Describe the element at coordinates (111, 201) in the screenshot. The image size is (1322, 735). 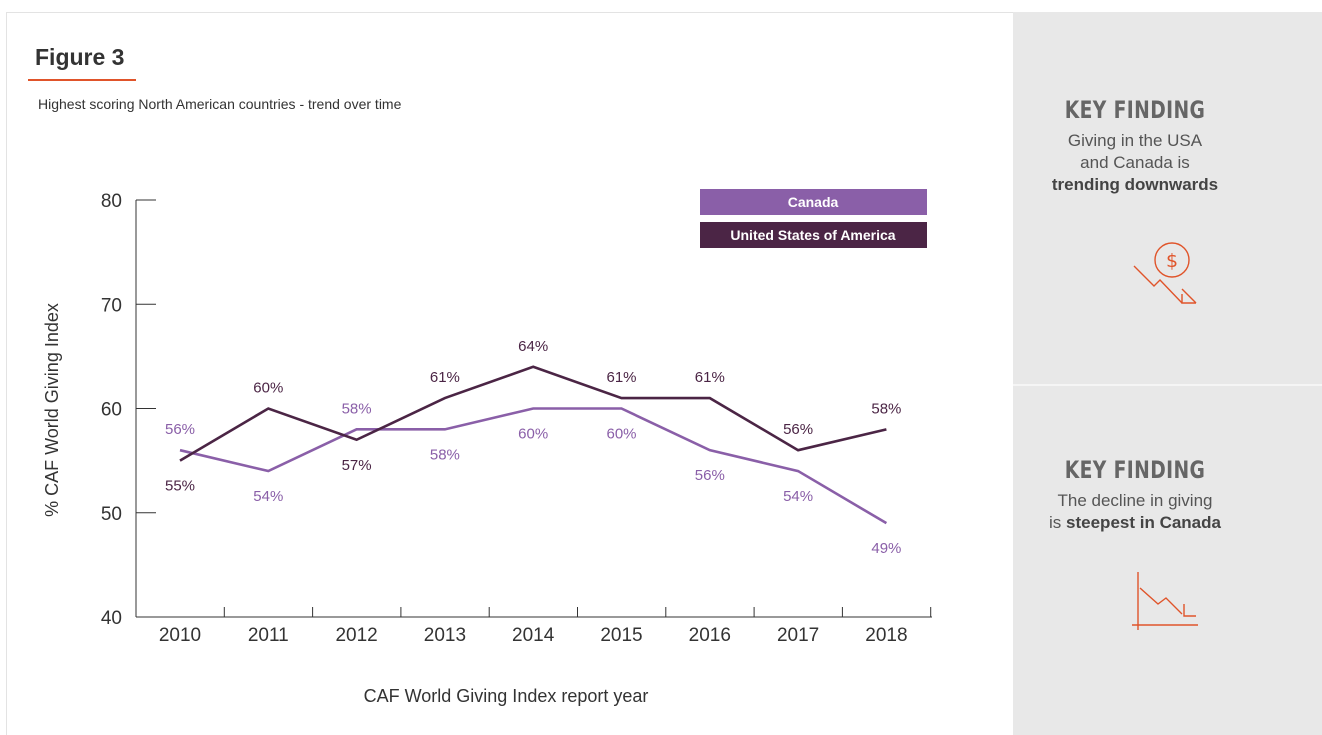
I see `y-tick-label: 80` at that location.